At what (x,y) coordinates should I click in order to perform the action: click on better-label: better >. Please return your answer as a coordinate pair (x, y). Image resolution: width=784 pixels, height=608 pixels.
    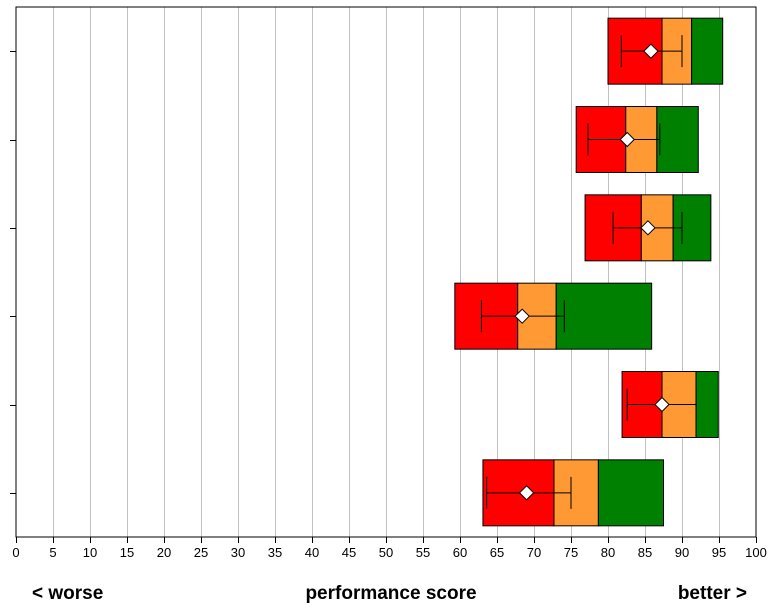
    Looking at the image, I should click on (712, 593).